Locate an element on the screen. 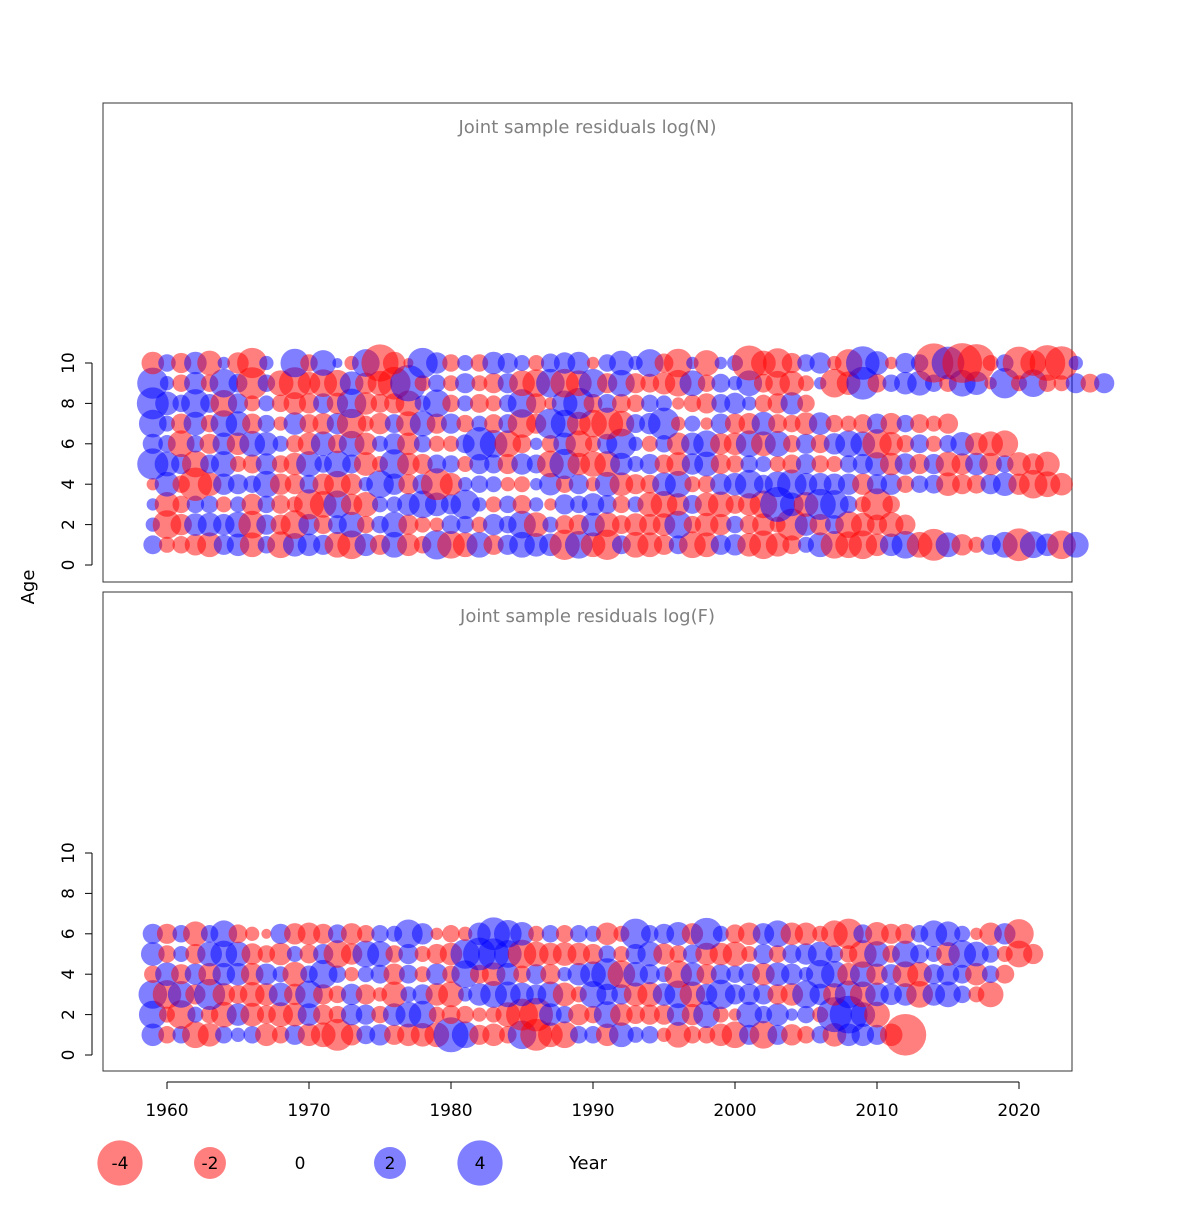 This screenshot has height=1205, width=1200. x-tick-label: 2020 is located at coordinates (1018, 1111).